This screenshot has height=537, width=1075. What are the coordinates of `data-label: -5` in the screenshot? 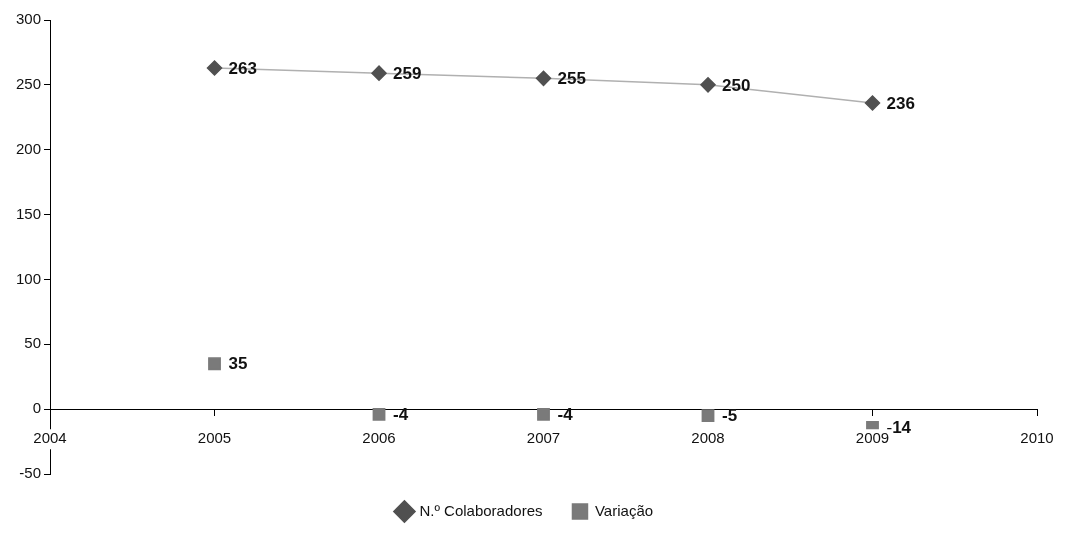 It's located at (730, 416).